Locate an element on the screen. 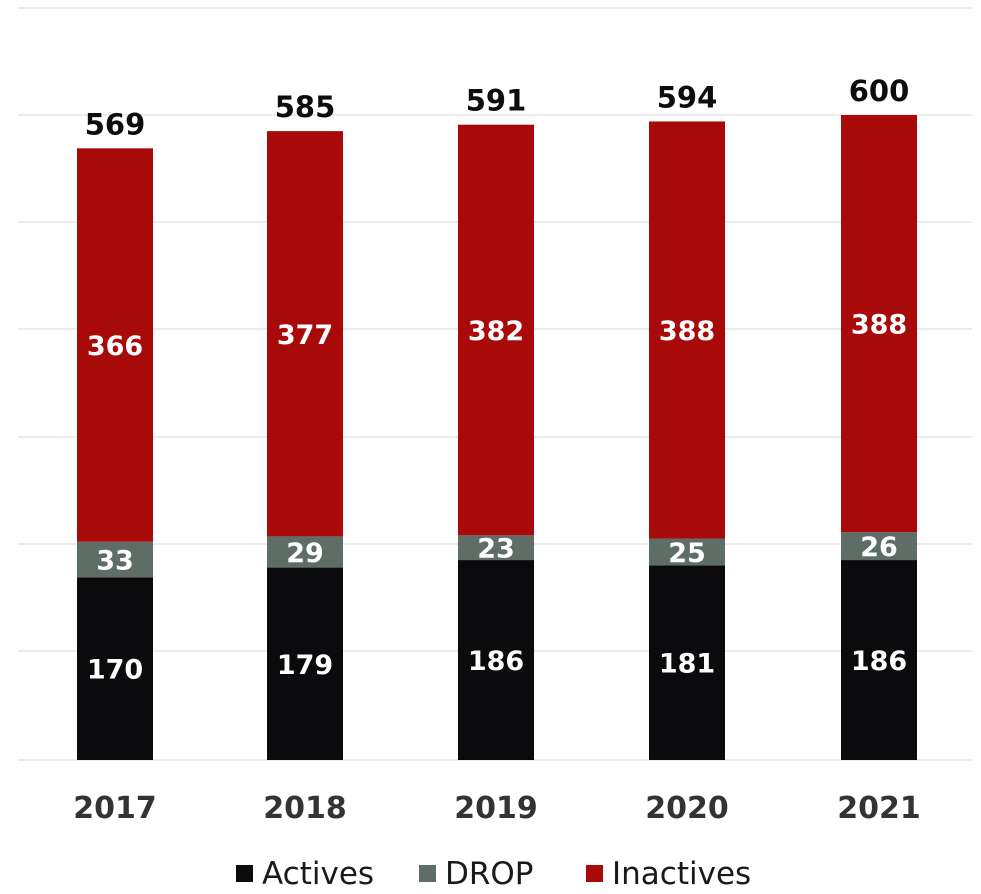 Image resolution: width=981 pixels, height=894 pixels. actives-value-label: 170 is located at coordinates (115, 670).